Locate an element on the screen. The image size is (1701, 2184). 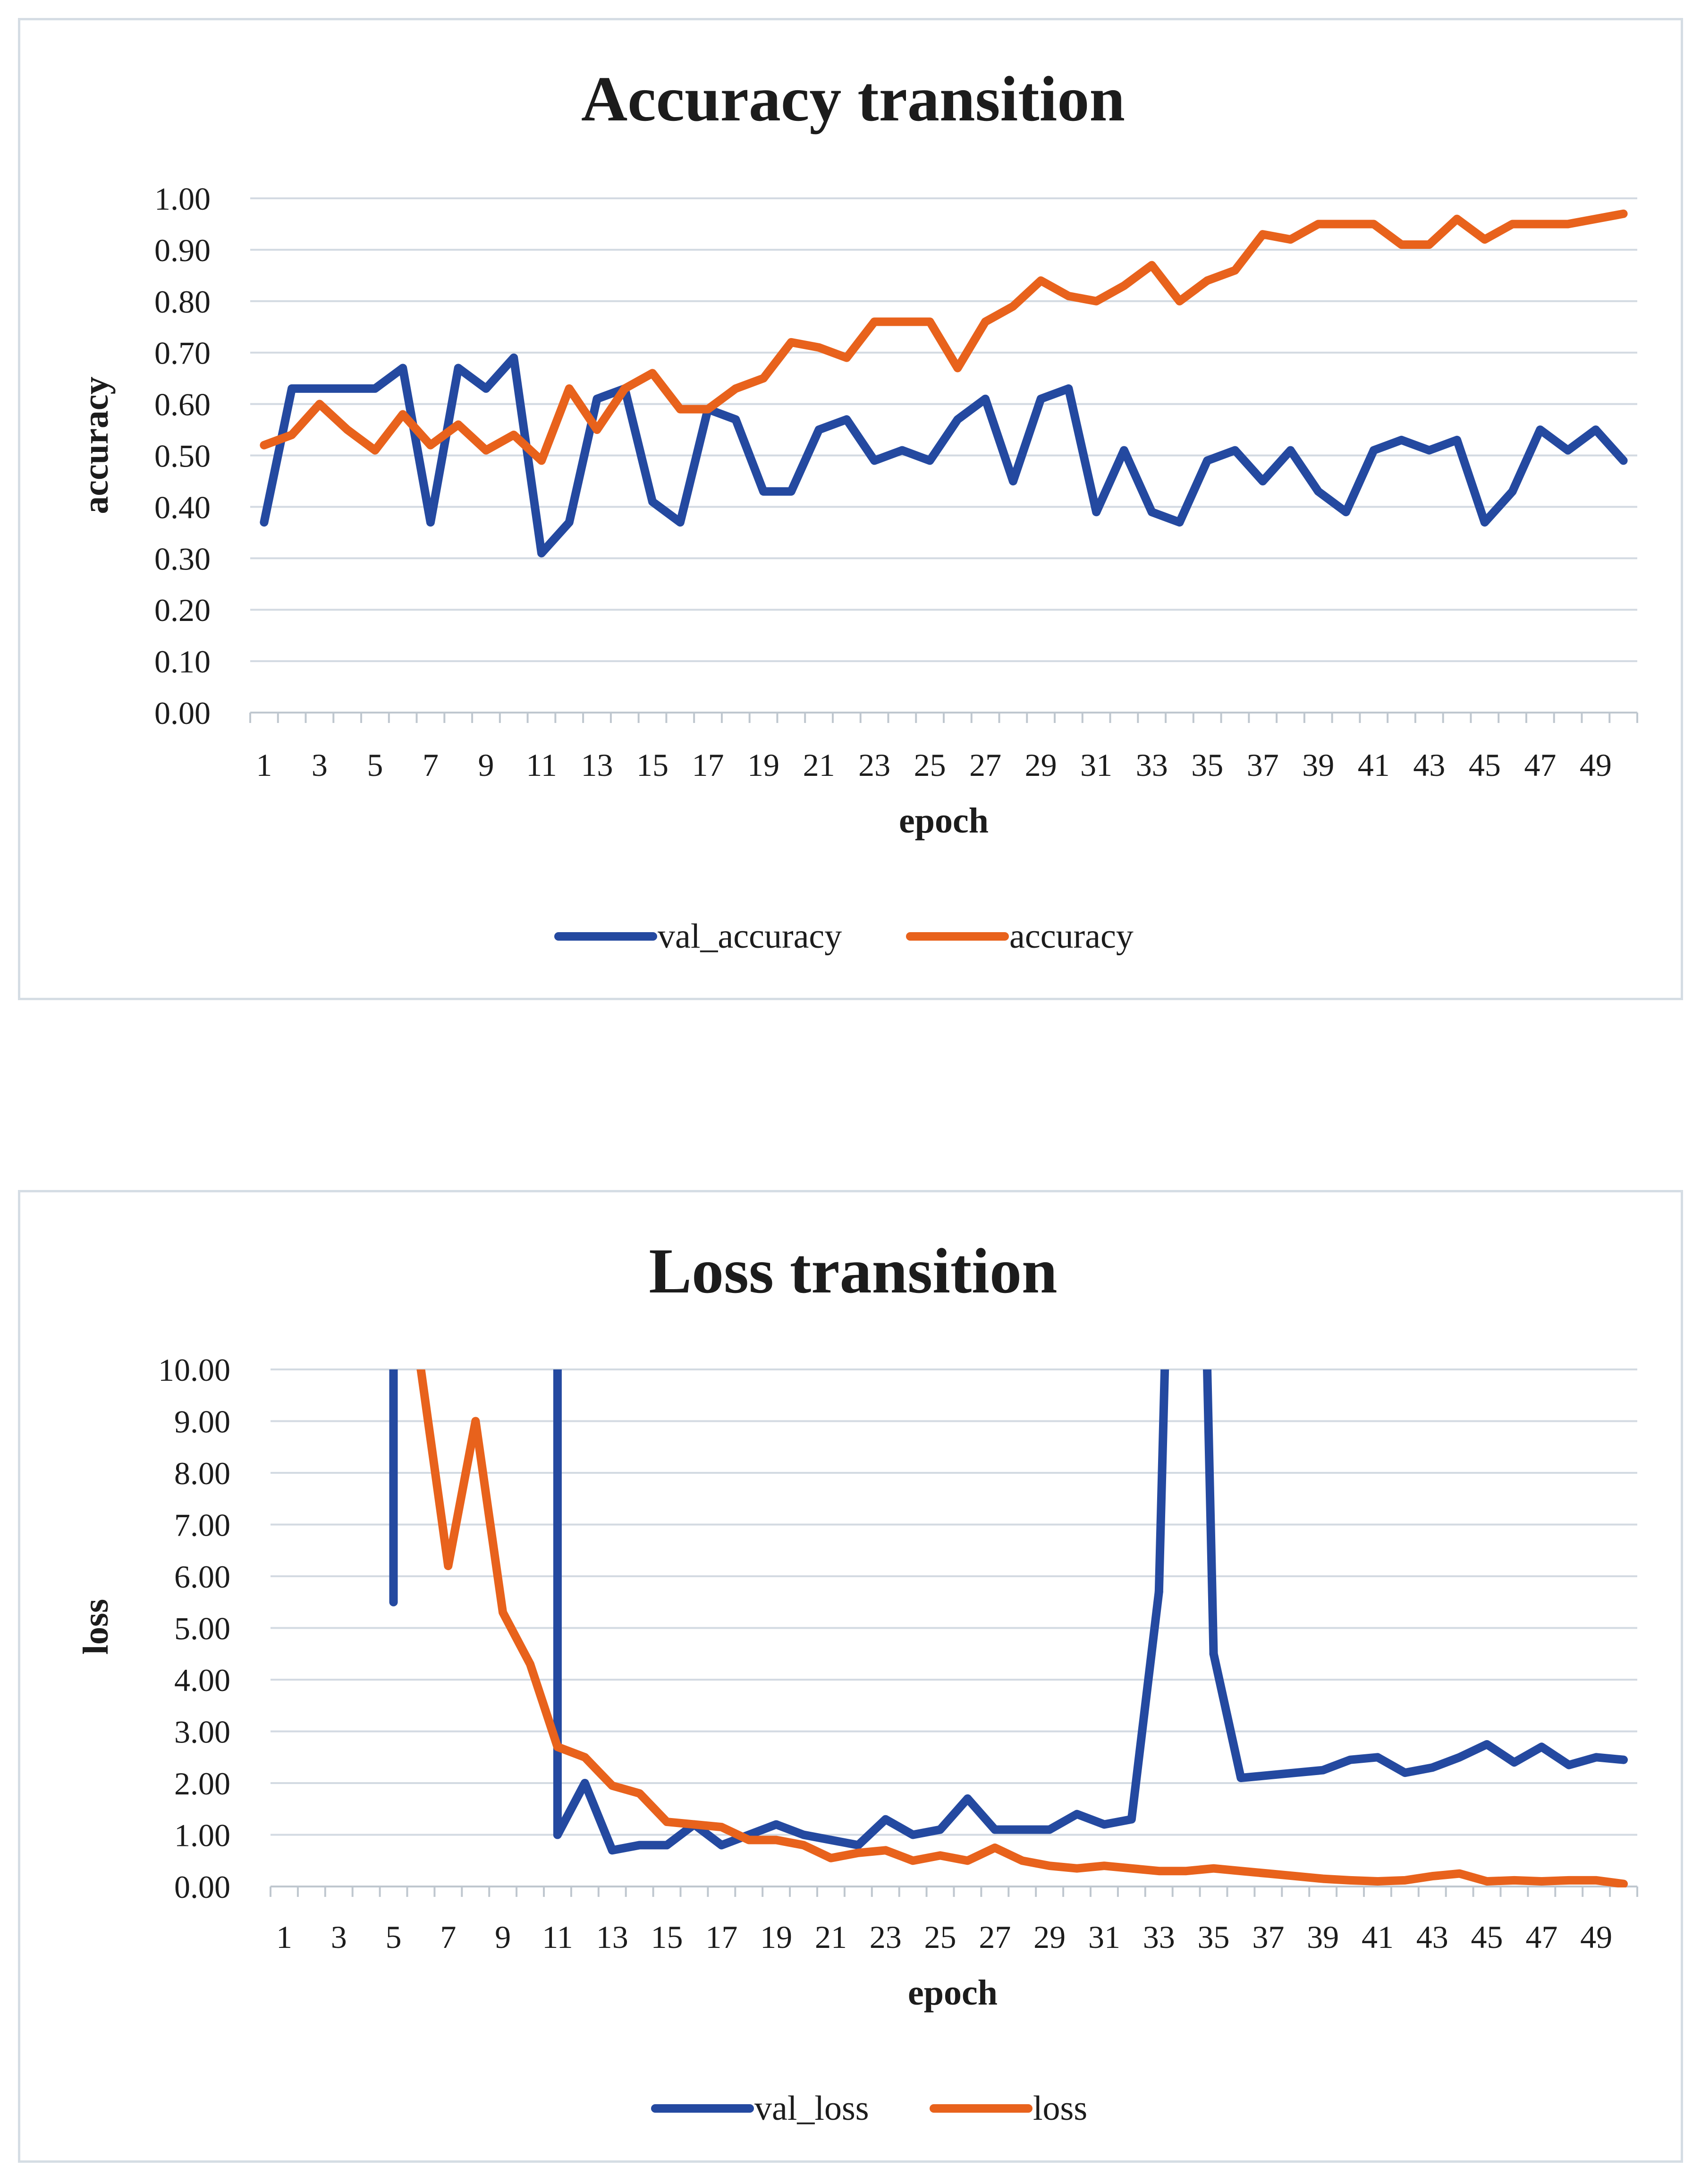
accuracy-y-tick-label: 0.90 is located at coordinates (182, 250).